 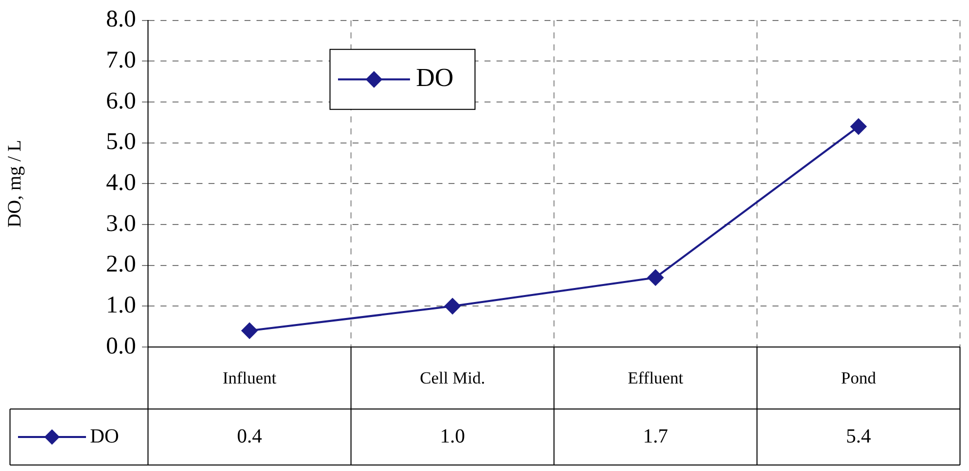 What do you see at coordinates (435, 77) in the screenshot?
I see `legend-label: DO` at bounding box center [435, 77].